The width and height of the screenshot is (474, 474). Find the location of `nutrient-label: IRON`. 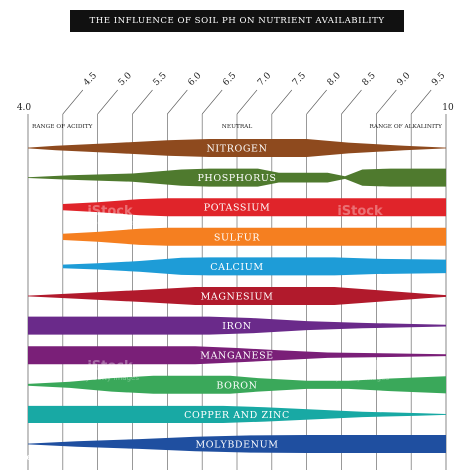

nutrient-label: IRON is located at coordinates (236, 326).